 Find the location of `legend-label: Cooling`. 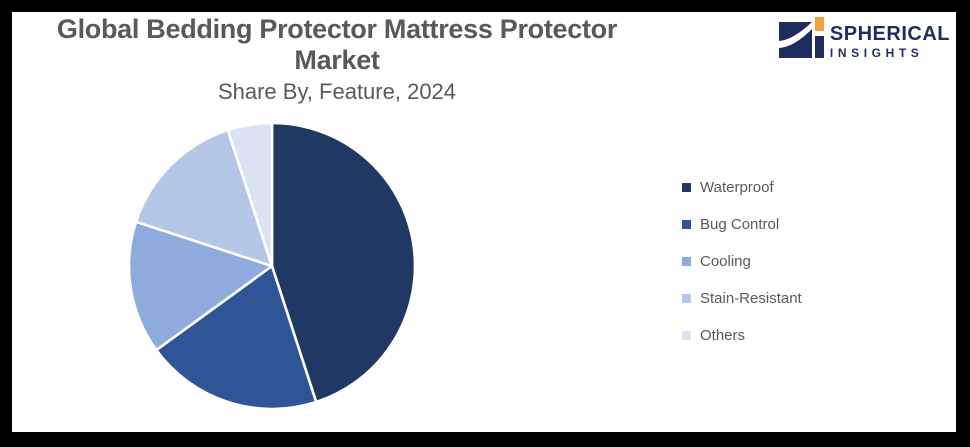

legend-label: Cooling is located at coordinates (725, 261).